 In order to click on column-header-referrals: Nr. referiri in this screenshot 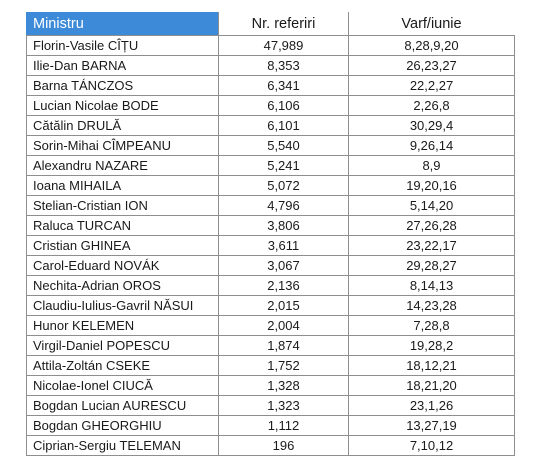, I will do `click(283, 24)`.